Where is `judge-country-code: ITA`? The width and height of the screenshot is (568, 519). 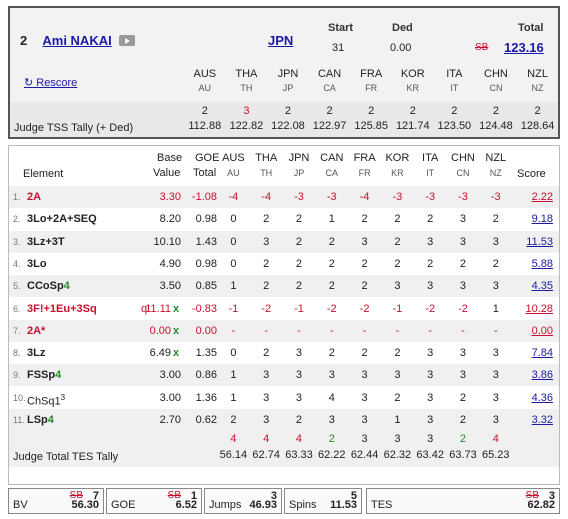 judge-country-code: ITA is located at coordinates (454, 74).